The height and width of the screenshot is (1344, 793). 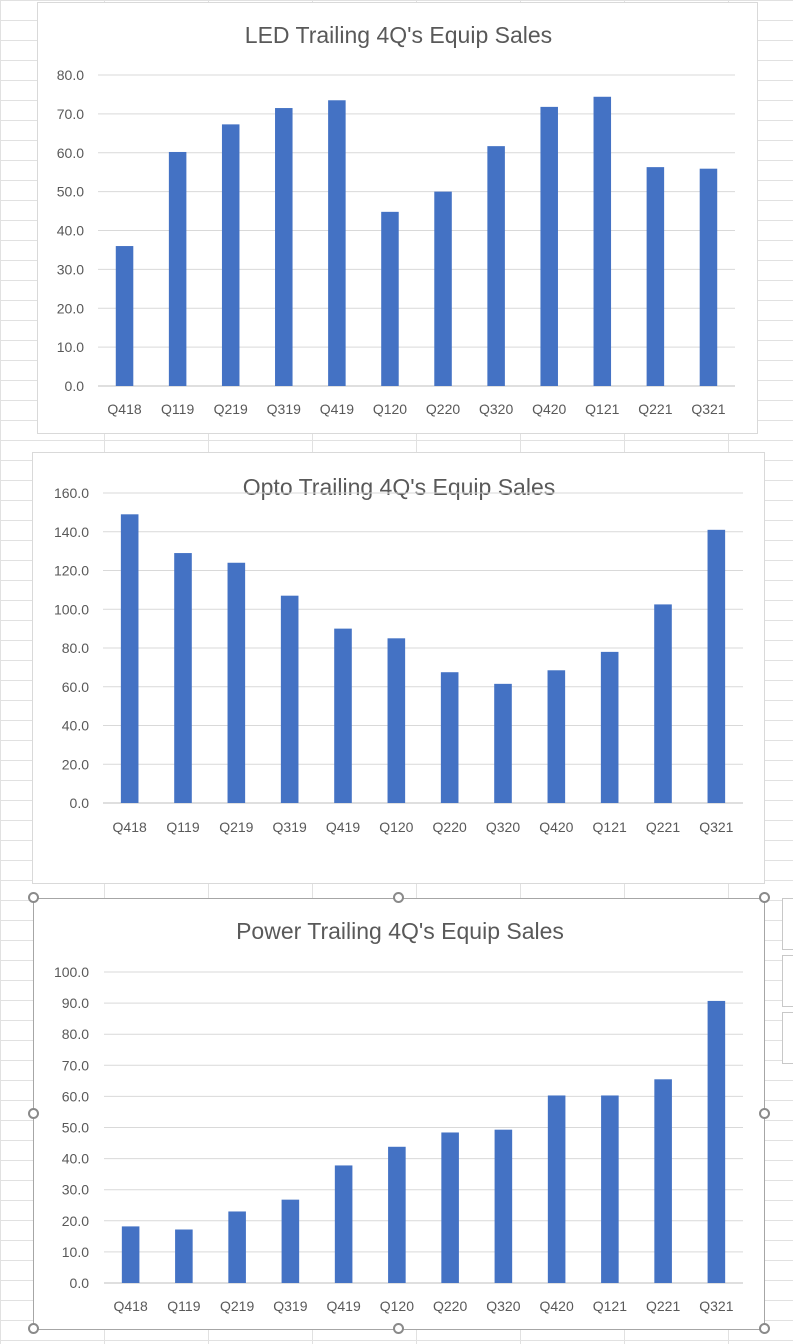 What do you see at coordinates (71, 972) in the screenshot?
I see `y-tick-label: 100.0` at bounding box center [71, 972].